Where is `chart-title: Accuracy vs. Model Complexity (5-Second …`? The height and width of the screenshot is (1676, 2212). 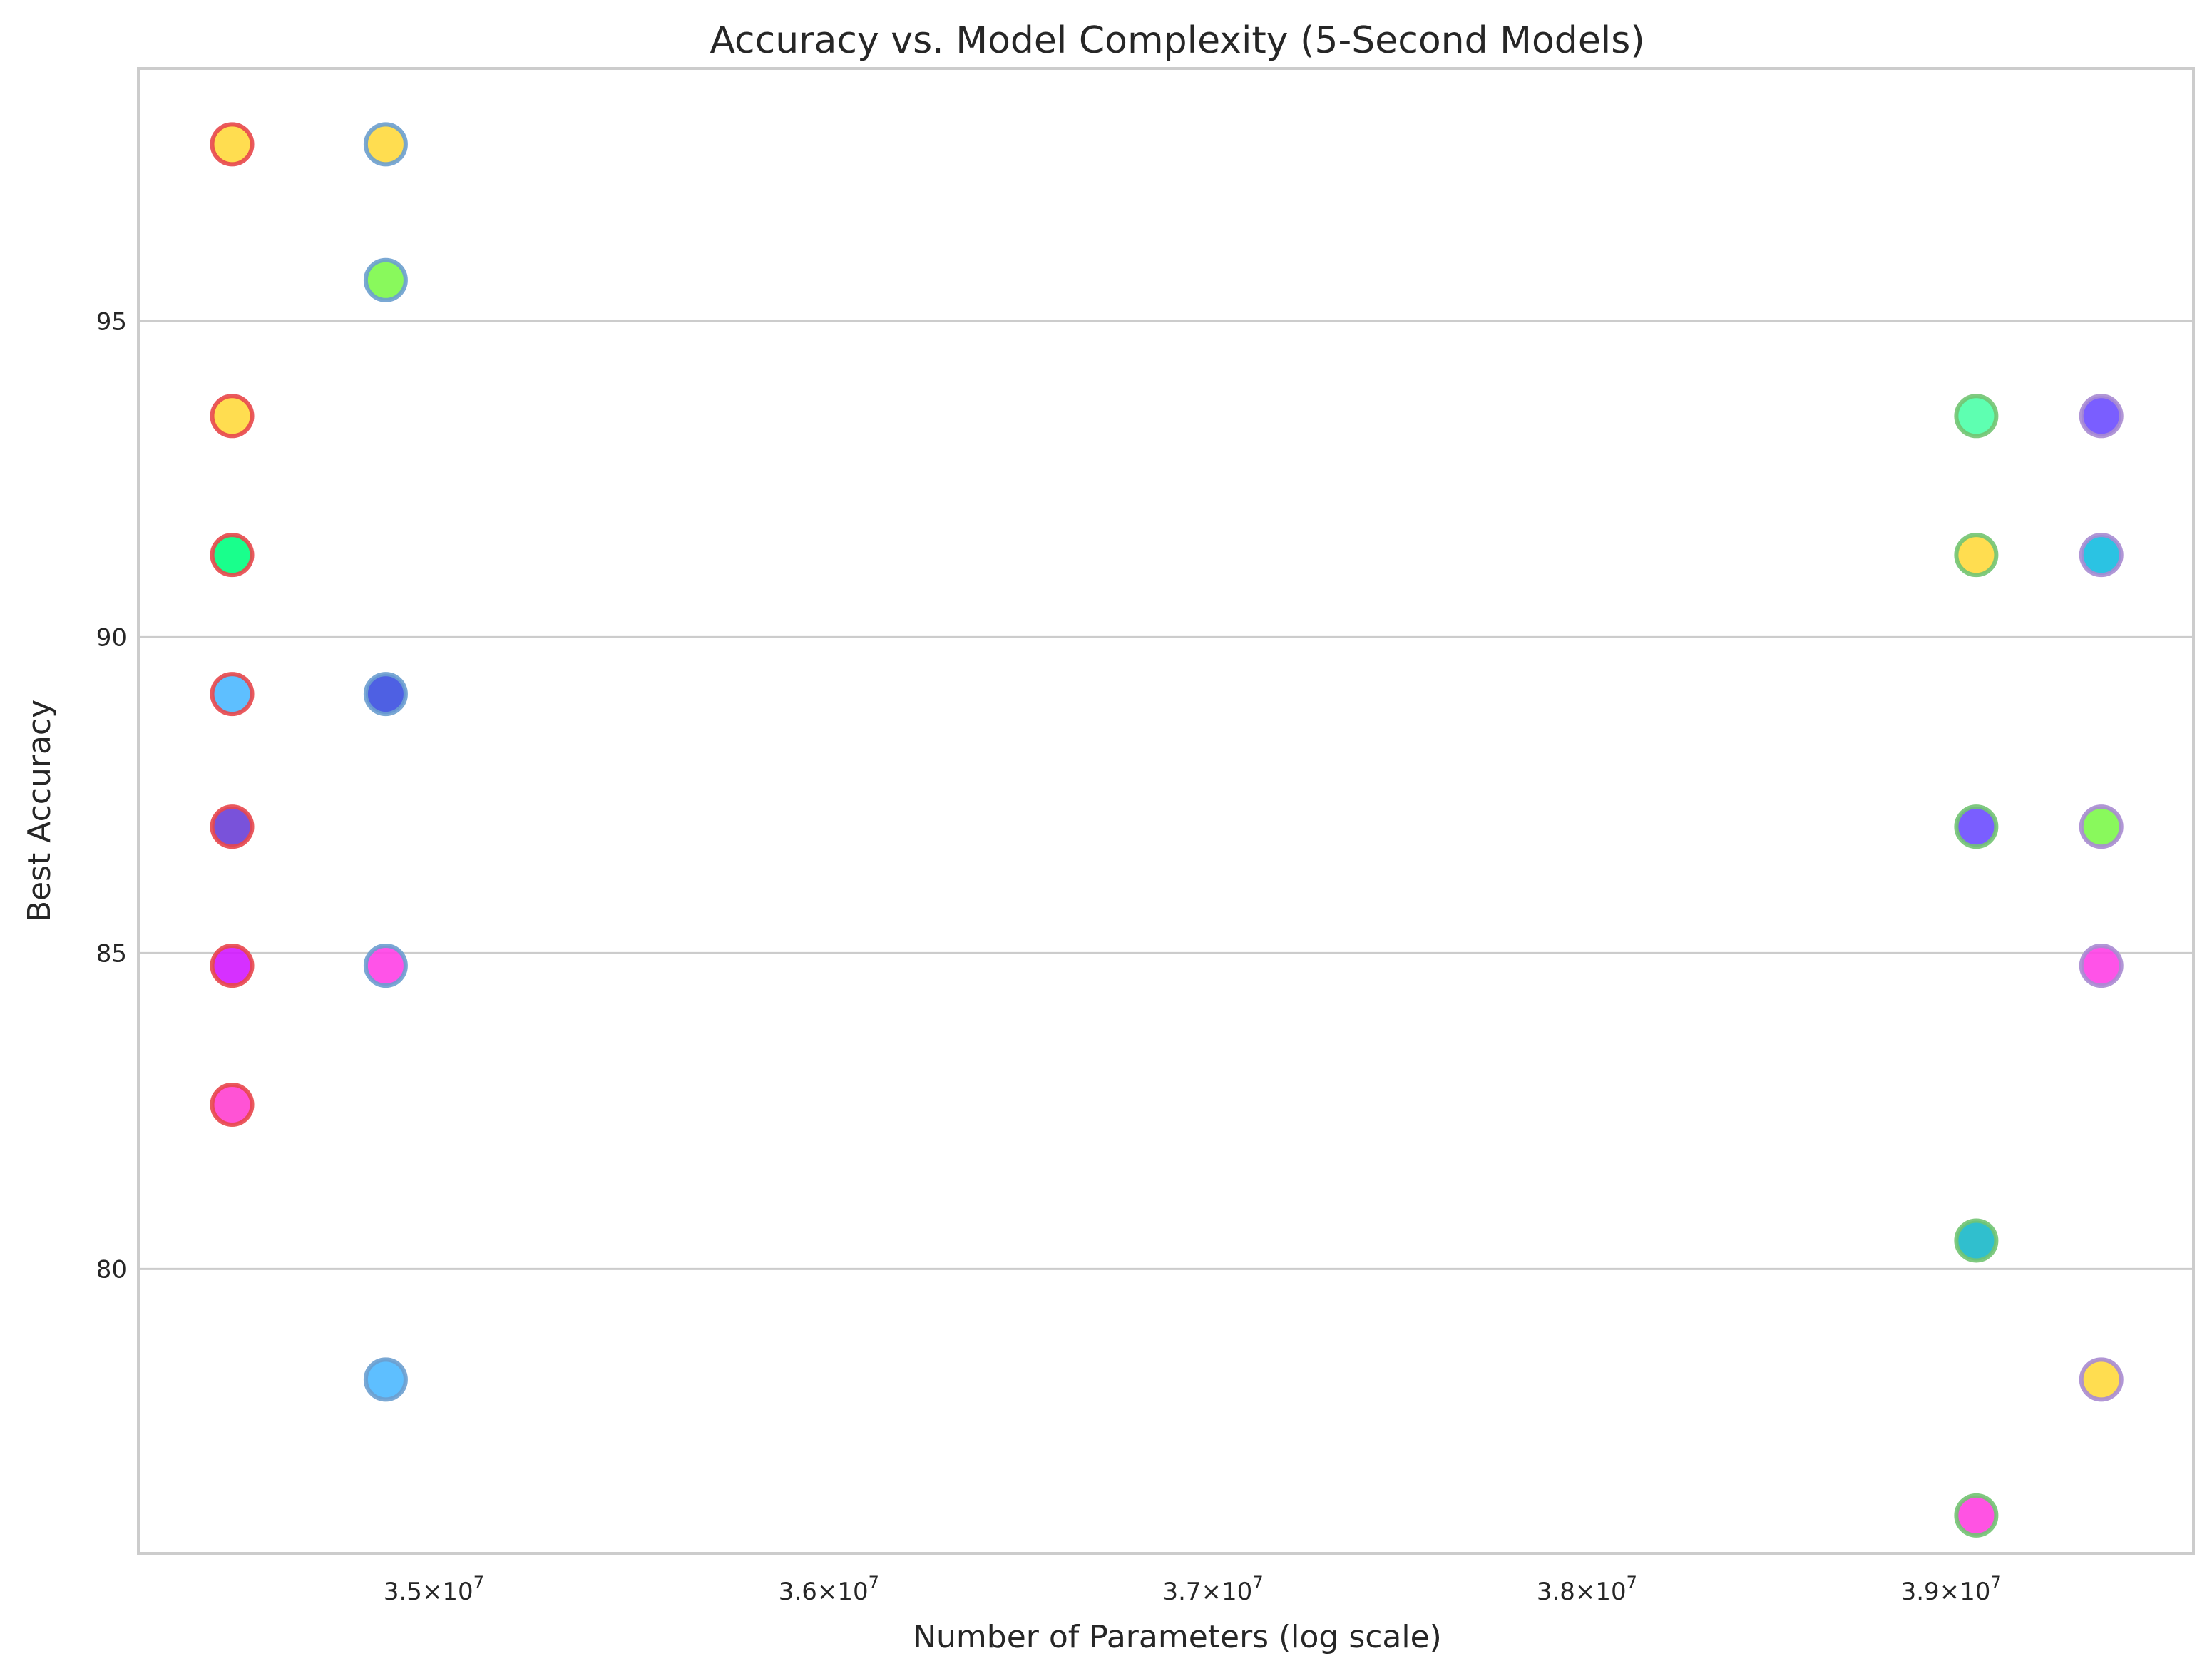 chart-title: Accuracy vs. Model Complexity (5-Second … is located at coordinates (1177, 41).